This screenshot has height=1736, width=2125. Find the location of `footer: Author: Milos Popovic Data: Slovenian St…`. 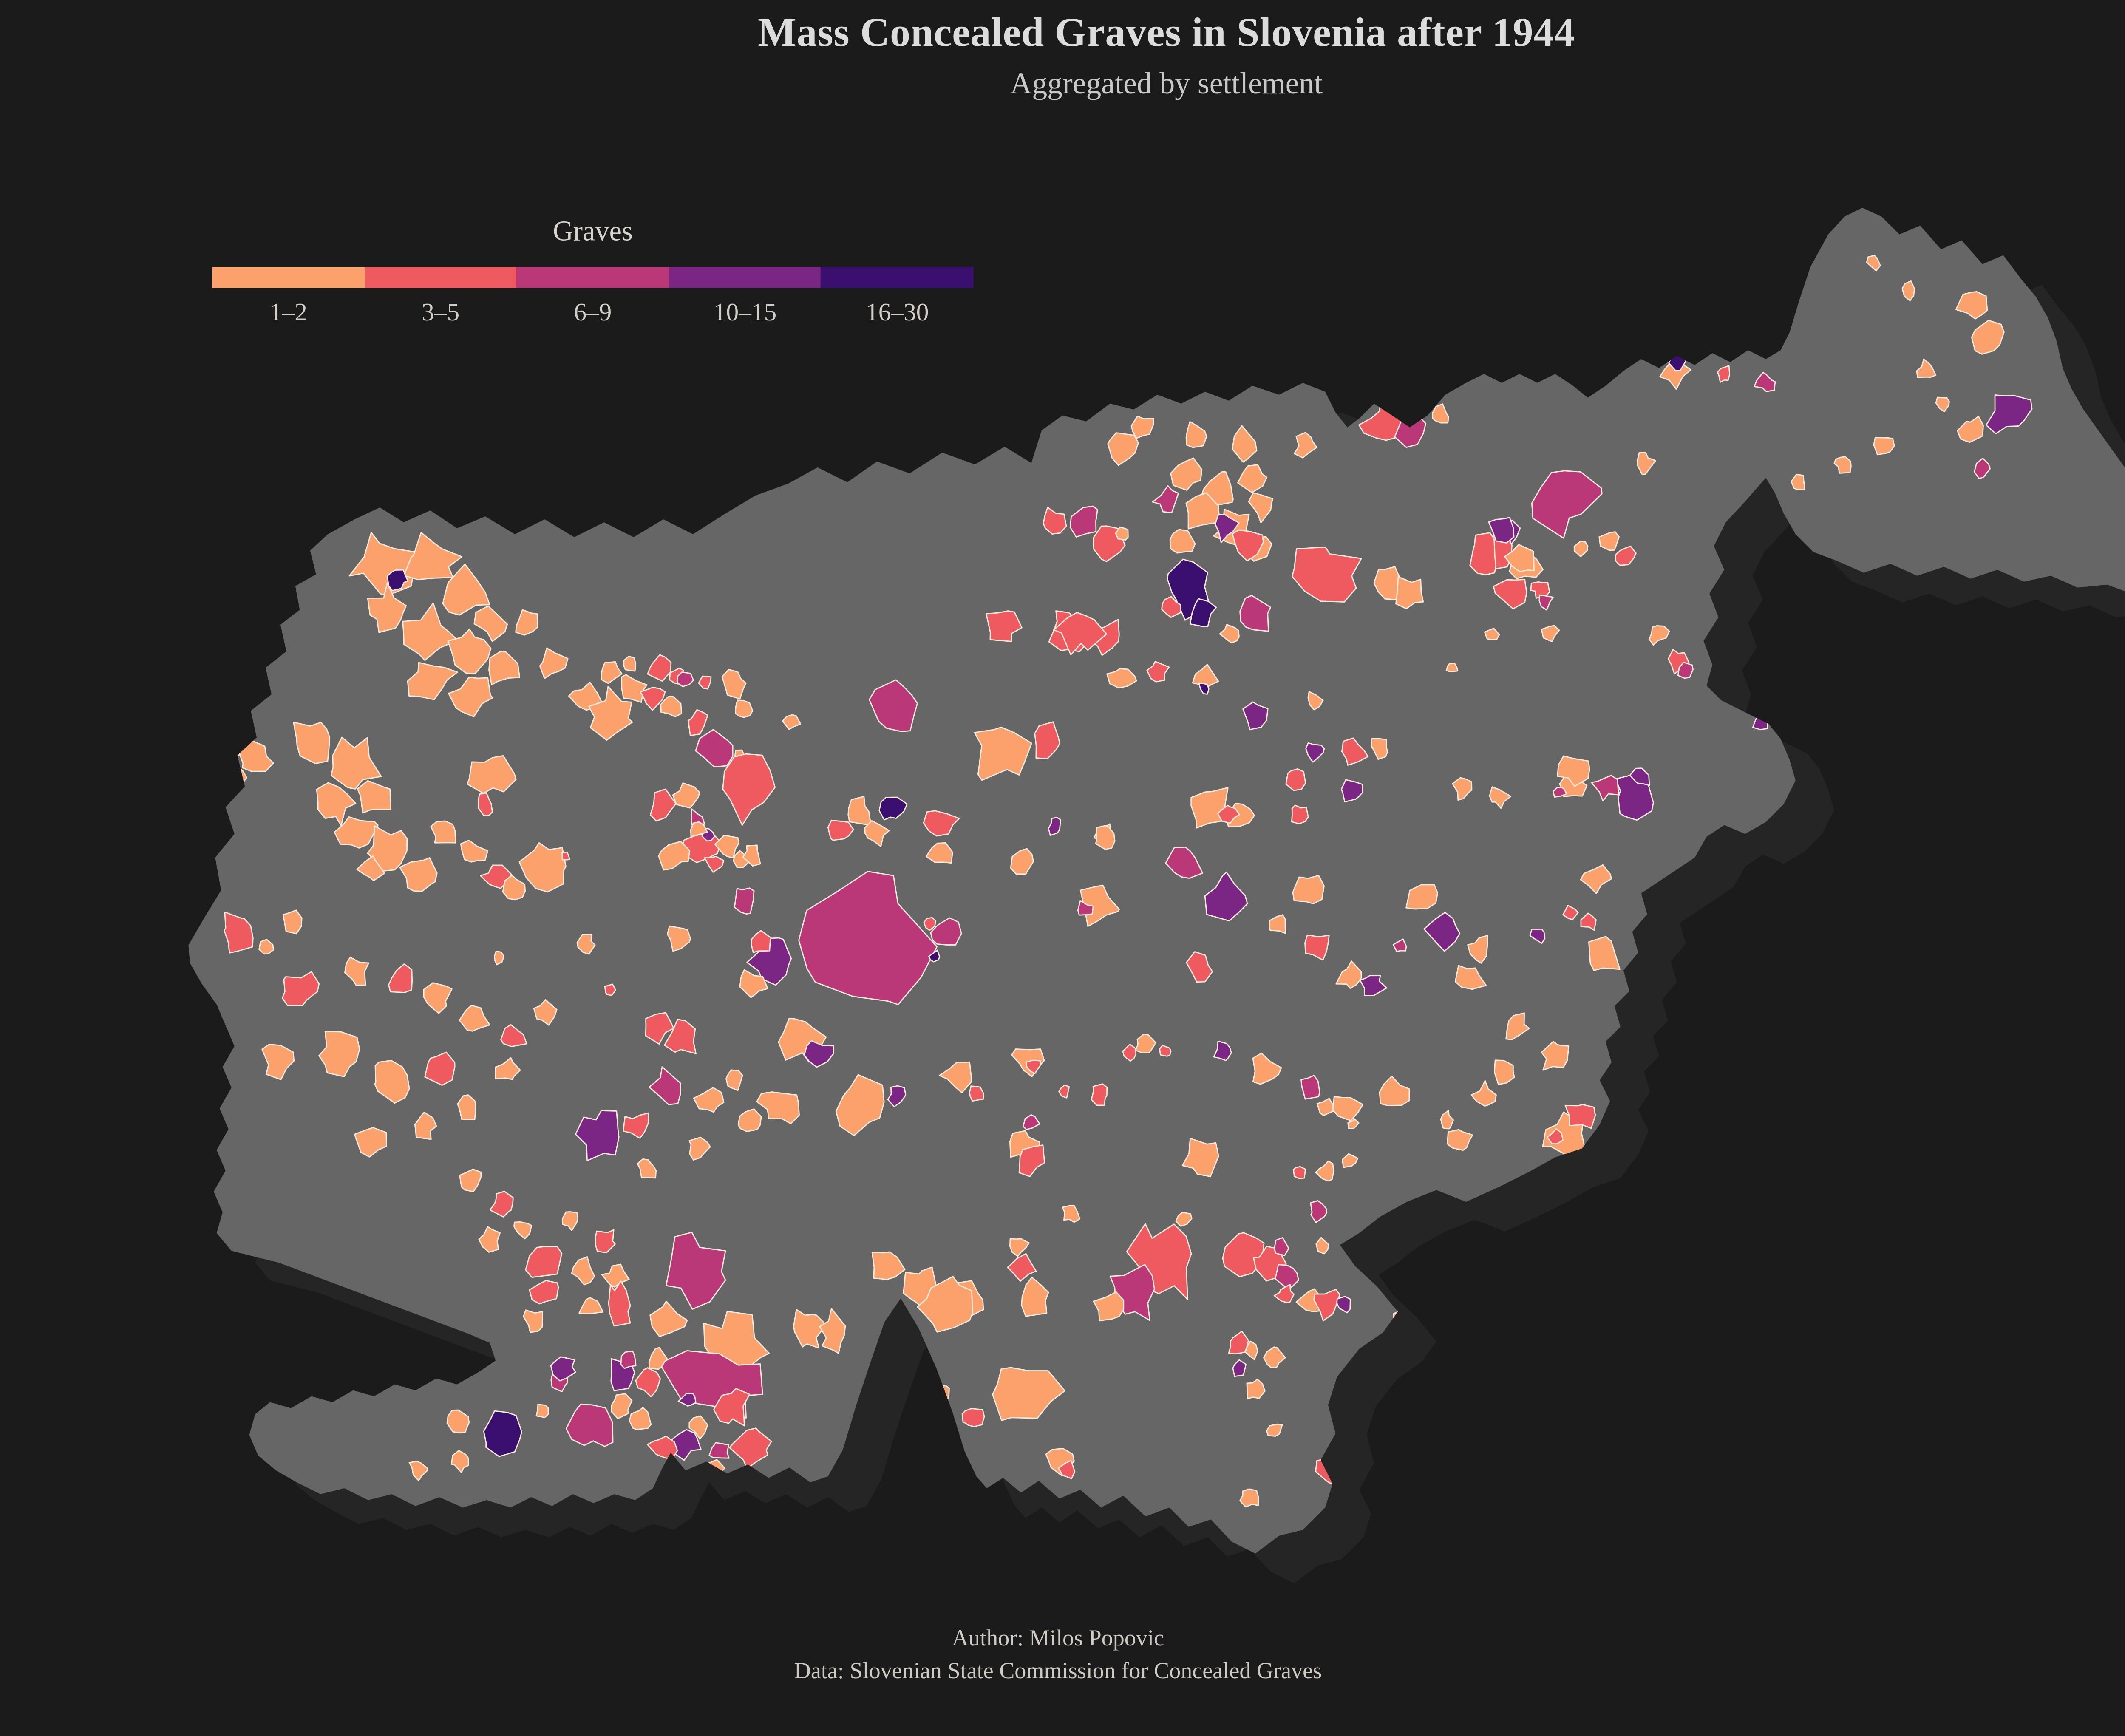

footer: Author: Milos Popovic Data: Slovenian St… is located at coordinates (1058, 1656).